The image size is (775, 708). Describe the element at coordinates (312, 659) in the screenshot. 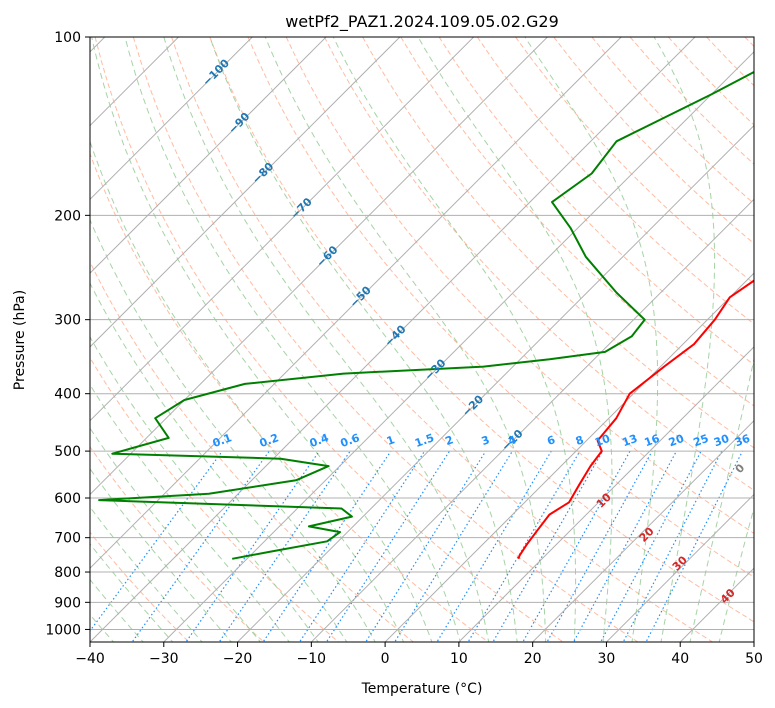

I see `x-tick-label: −10` at that location.